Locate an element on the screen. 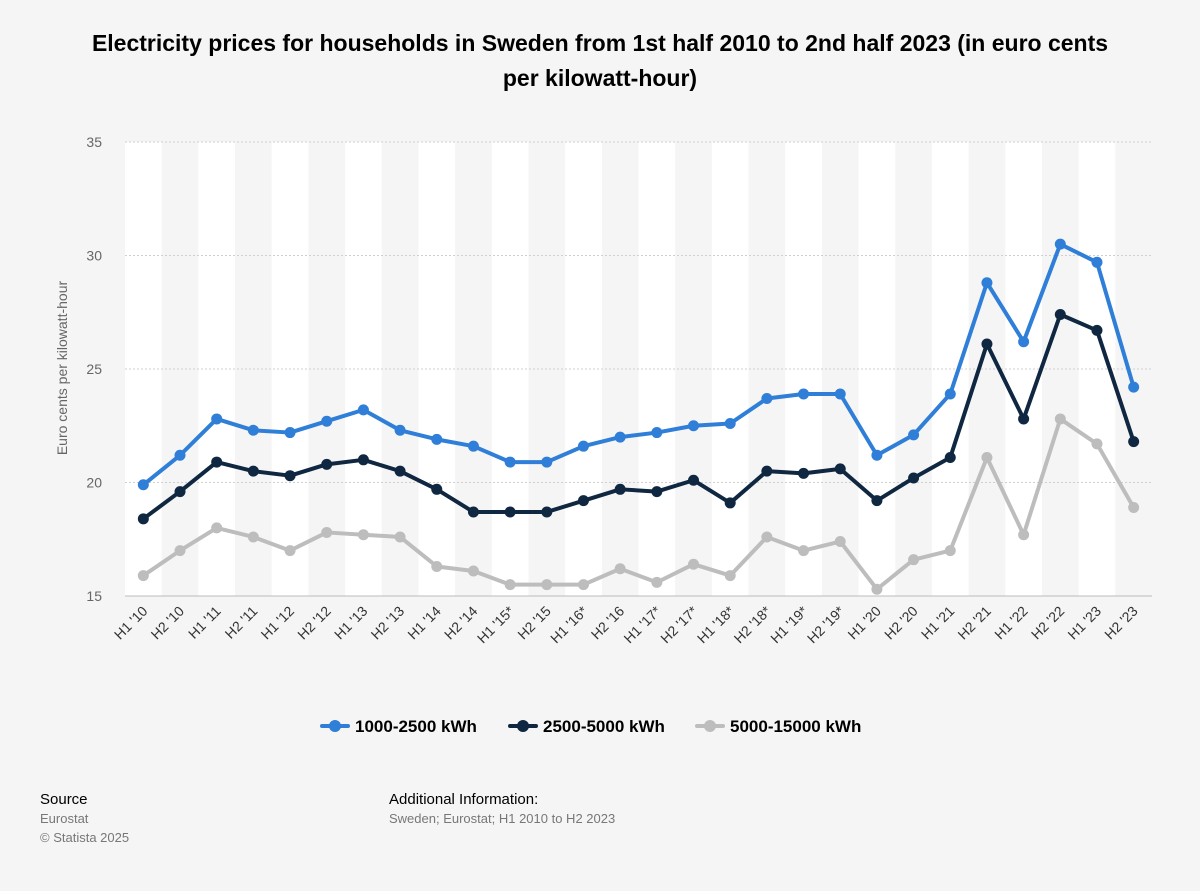 Image resolution: width=1200 pixels, height=891 pixels. x-tick-label: H2 '19* is located at coordinates (826, 624).